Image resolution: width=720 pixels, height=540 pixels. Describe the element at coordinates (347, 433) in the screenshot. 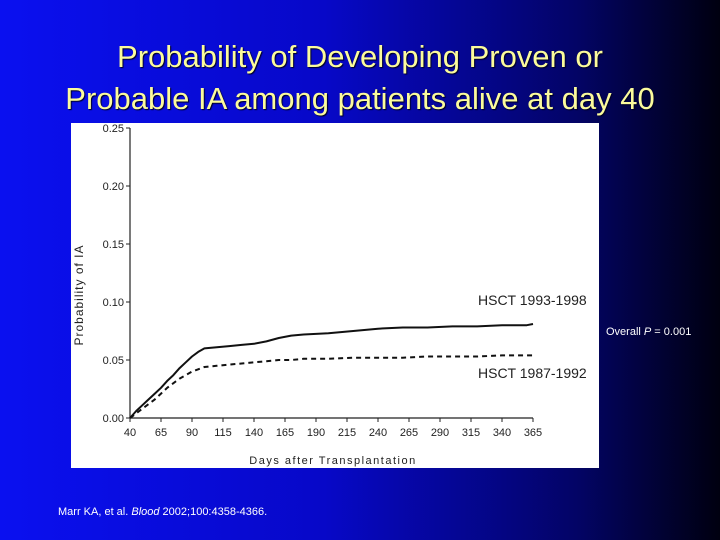

I see `x-tick-label: 215` at that location.